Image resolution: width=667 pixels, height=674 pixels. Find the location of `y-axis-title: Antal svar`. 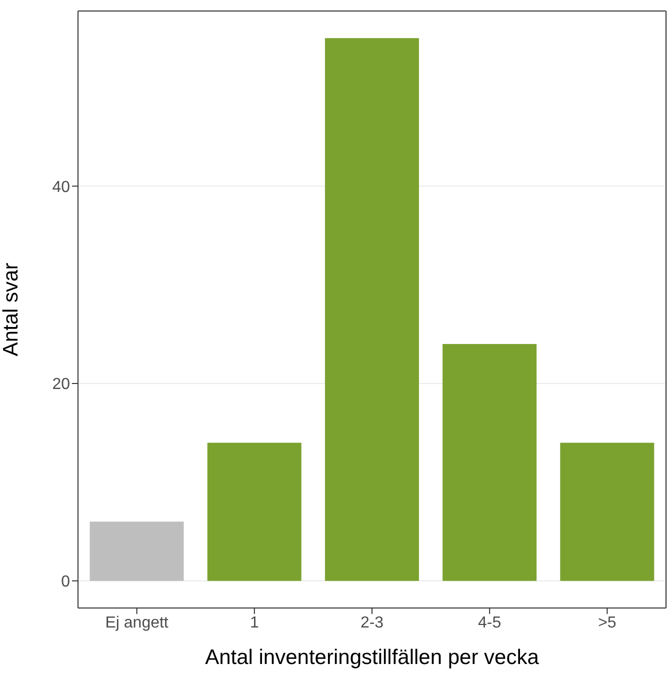

y-axis-title: Antal svar is located at coordinates (11, 309).